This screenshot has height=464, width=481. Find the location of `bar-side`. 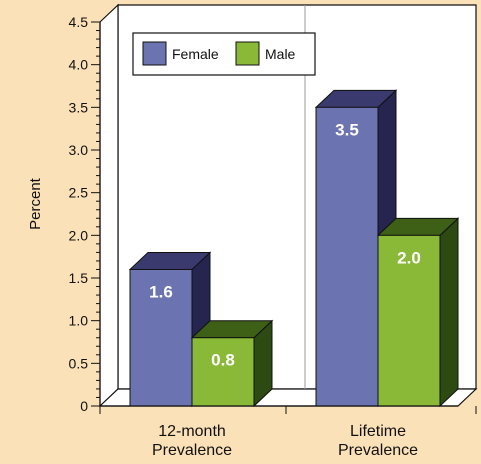

bar-side is located at coordinates (449, 312).